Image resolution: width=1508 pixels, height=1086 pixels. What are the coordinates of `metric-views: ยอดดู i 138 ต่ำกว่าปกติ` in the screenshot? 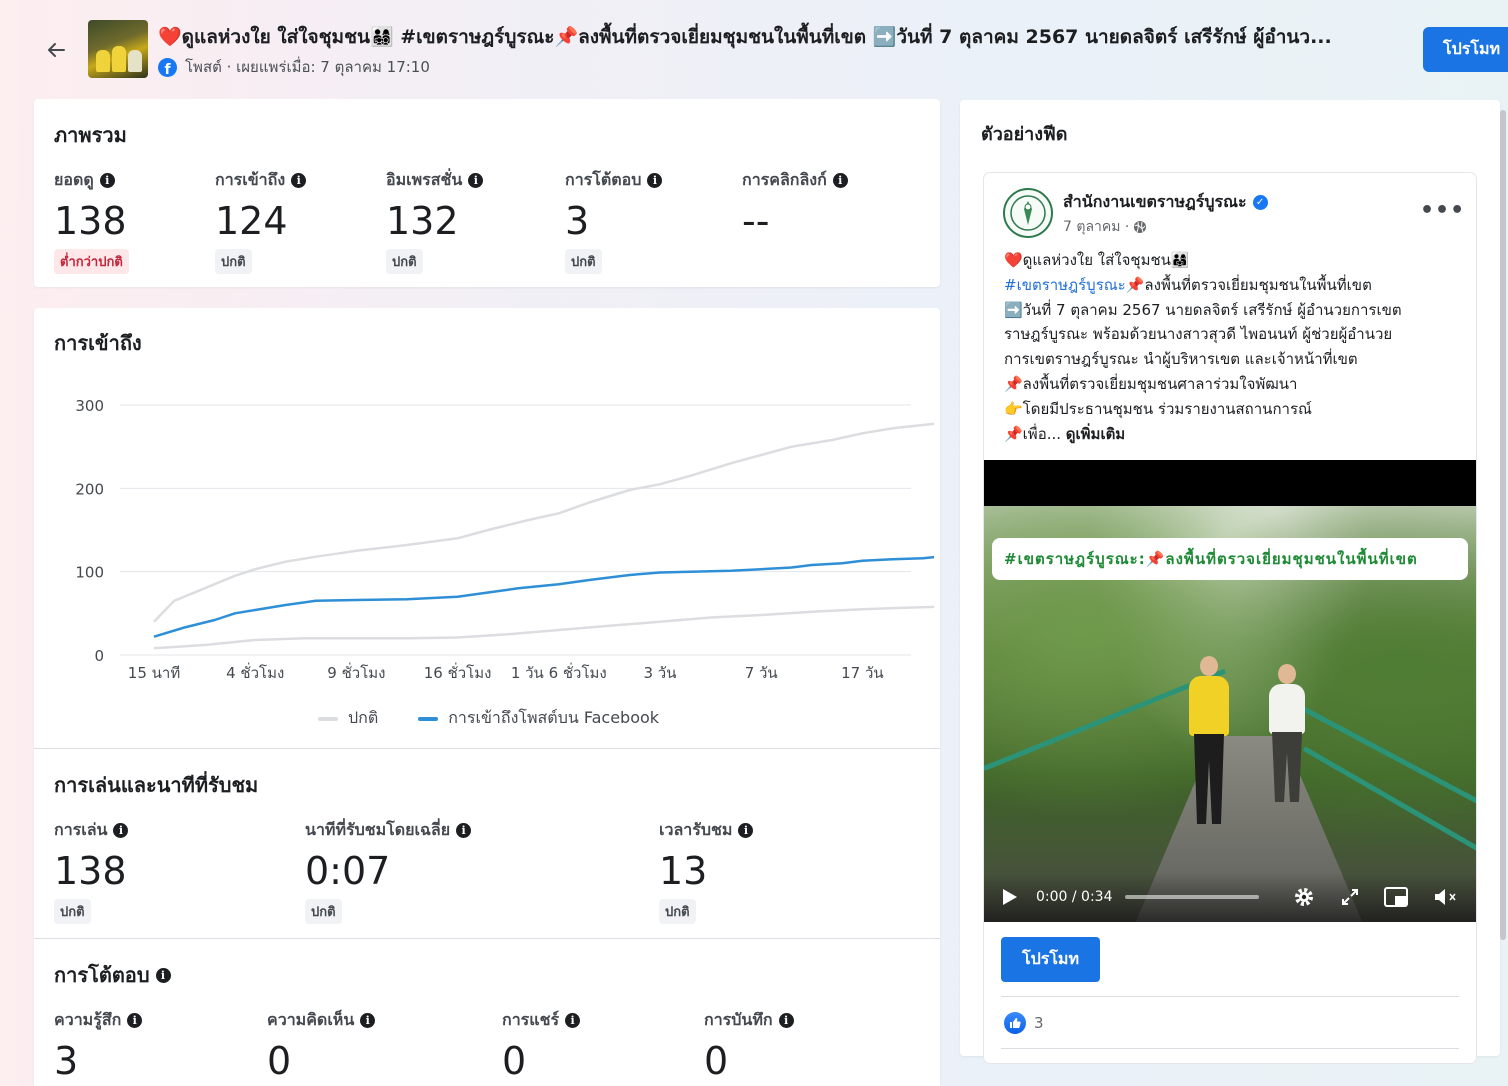 It's located at (91, 221).